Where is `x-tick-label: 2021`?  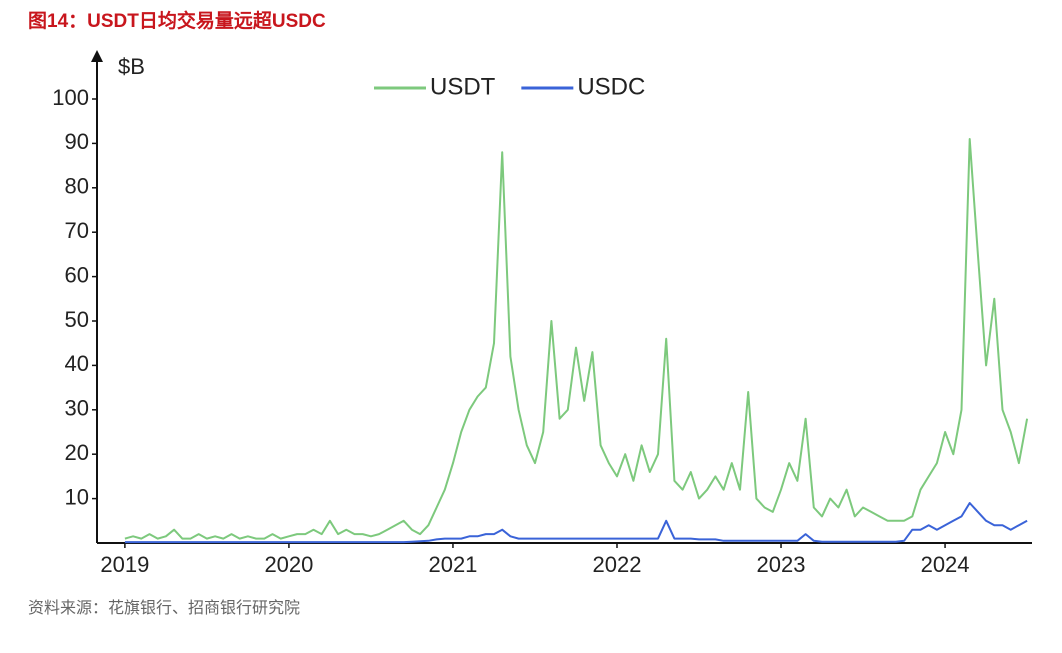
x-tick-label: 2021 is located at coordinates (452, 564).